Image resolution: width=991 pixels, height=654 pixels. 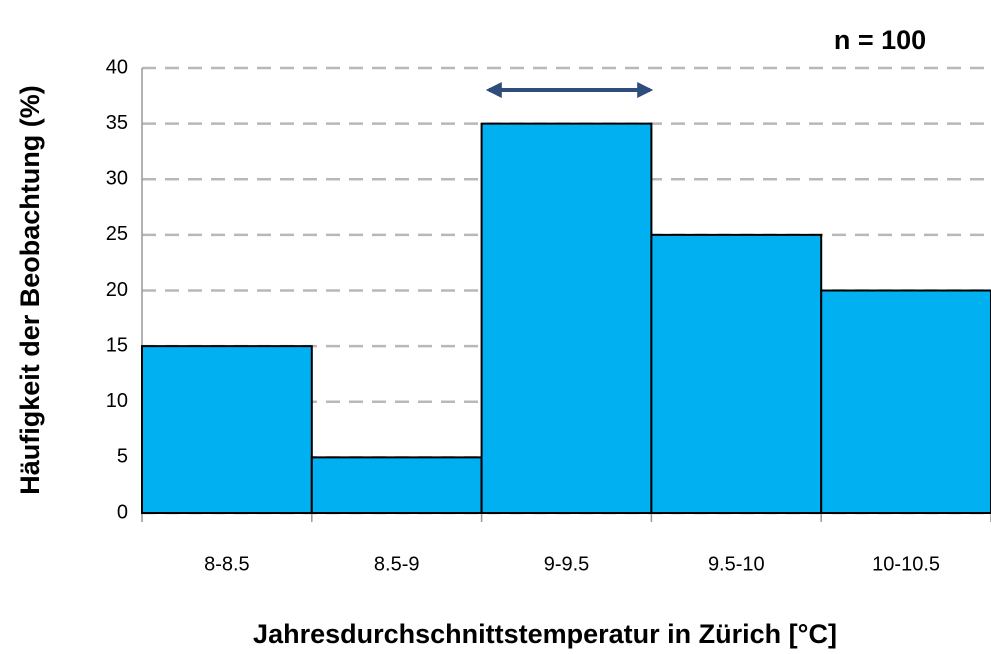 What do you see at coordinates (117, 234) in the screenshot?
I see `y-tick-label: 25` at bounding box center [117, 234].